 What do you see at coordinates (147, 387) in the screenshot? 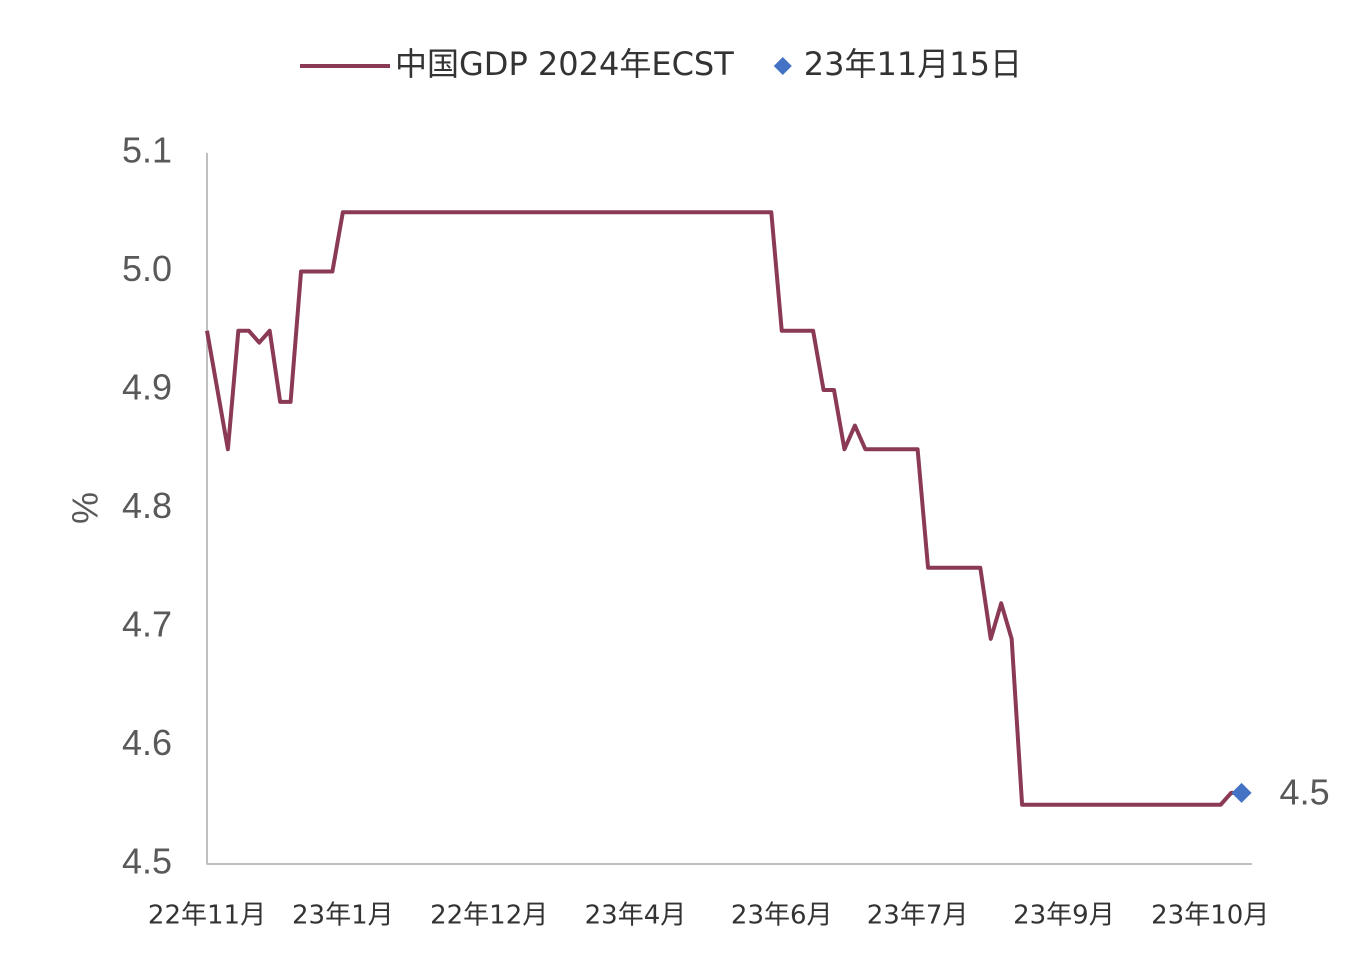
I see `y-tick-label: 4.9` at bounding box center [147, 387].